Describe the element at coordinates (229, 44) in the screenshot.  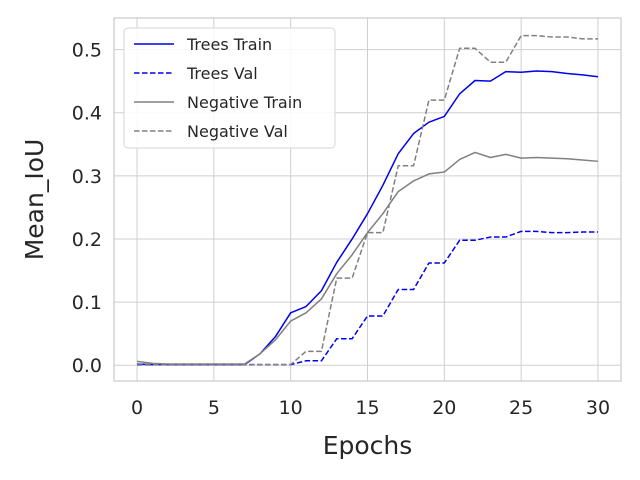
I see `legend-label-trees-train: Trees Train` at that location.